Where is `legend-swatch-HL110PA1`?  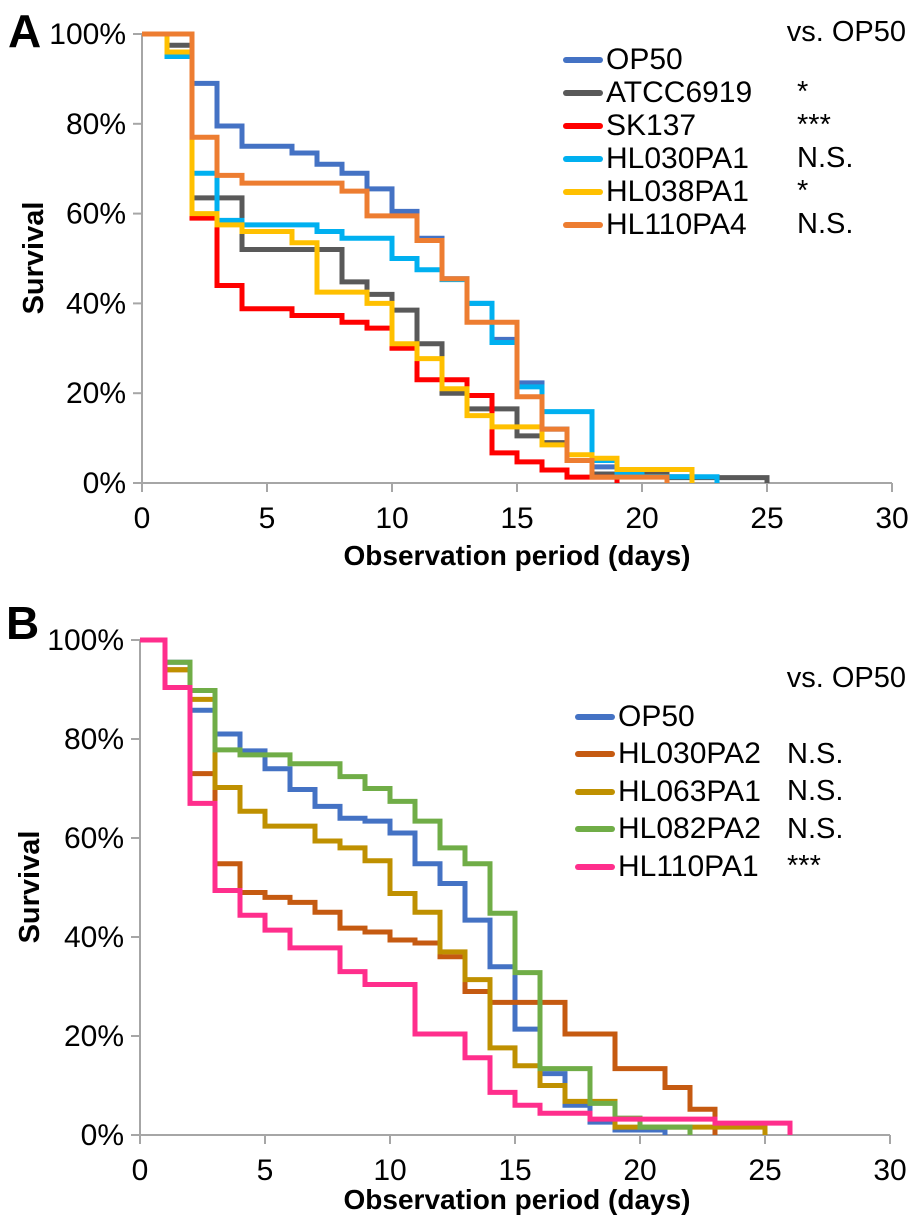 legend-swatch-HL110PA1 is located at coordinates (595, 866).